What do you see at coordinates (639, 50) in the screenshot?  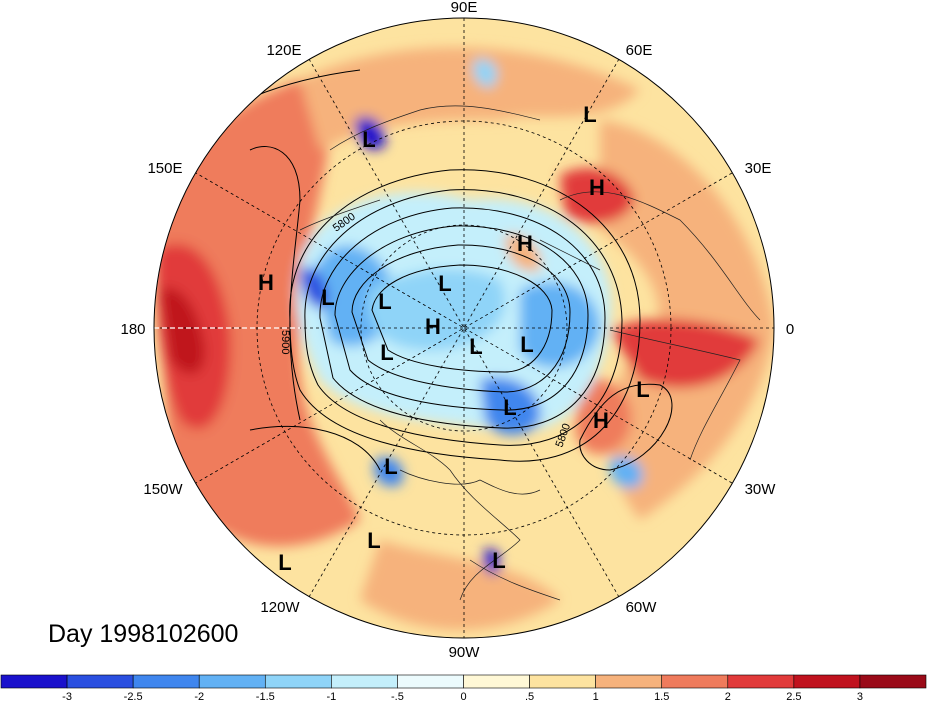 I see `lon-label-60e: 60E` at bounding box center [639, 50].